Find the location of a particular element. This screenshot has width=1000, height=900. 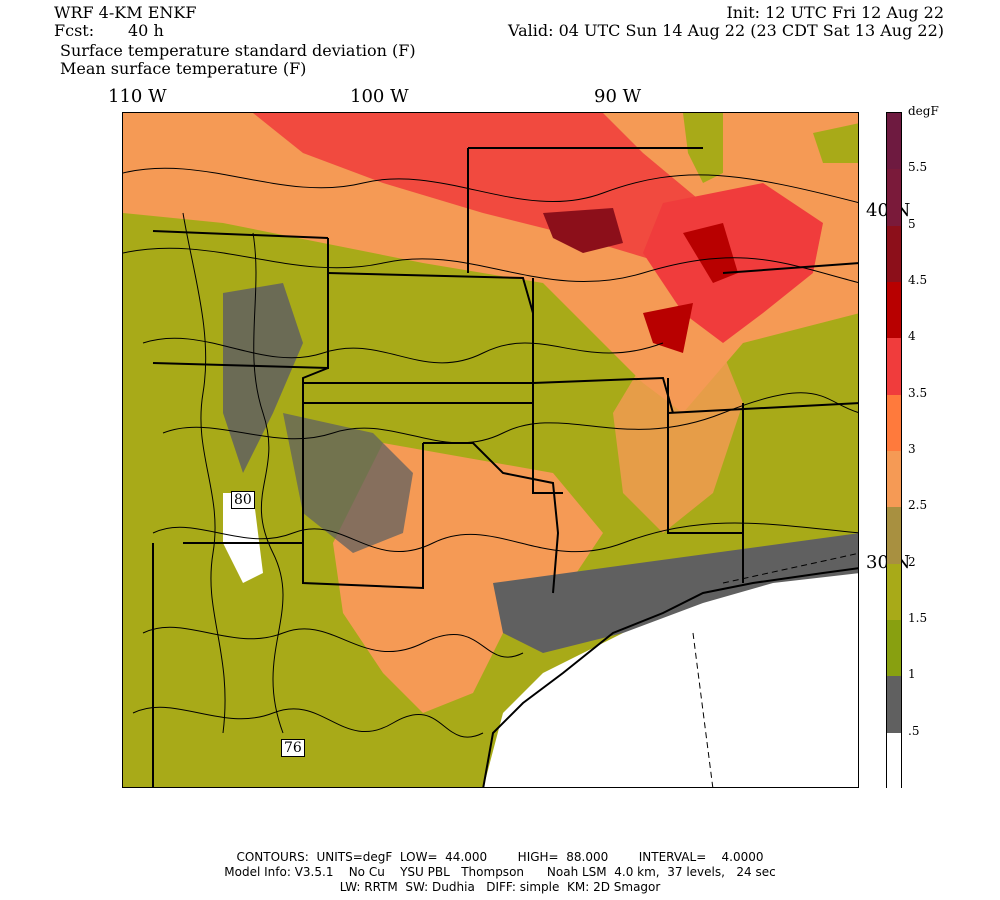

lon-label-90w: 90 W is located at coordinates (618, 96).